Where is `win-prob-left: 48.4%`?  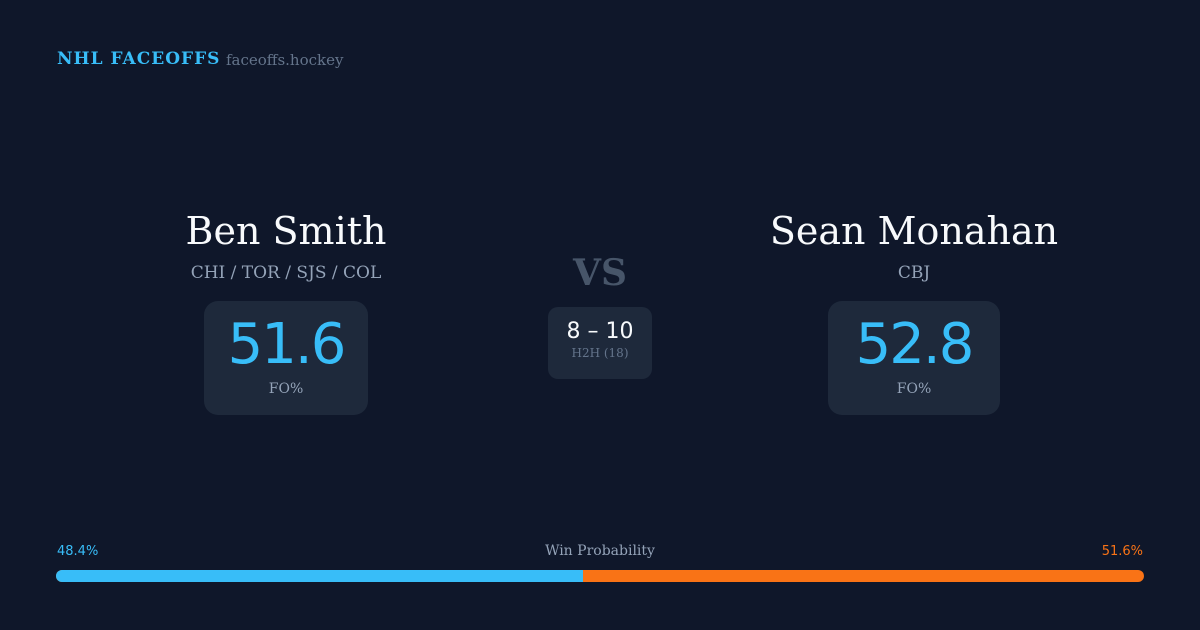
win-prob-left: 48.4% is located at coordinates (78, 551).